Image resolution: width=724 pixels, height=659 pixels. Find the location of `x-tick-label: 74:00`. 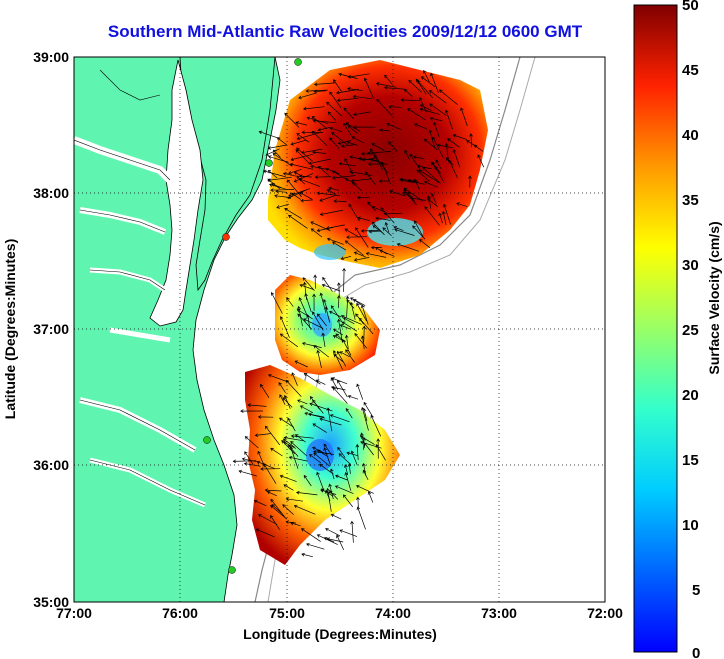

x-tick-label: 74:00 is located at coordinates (393, 613).